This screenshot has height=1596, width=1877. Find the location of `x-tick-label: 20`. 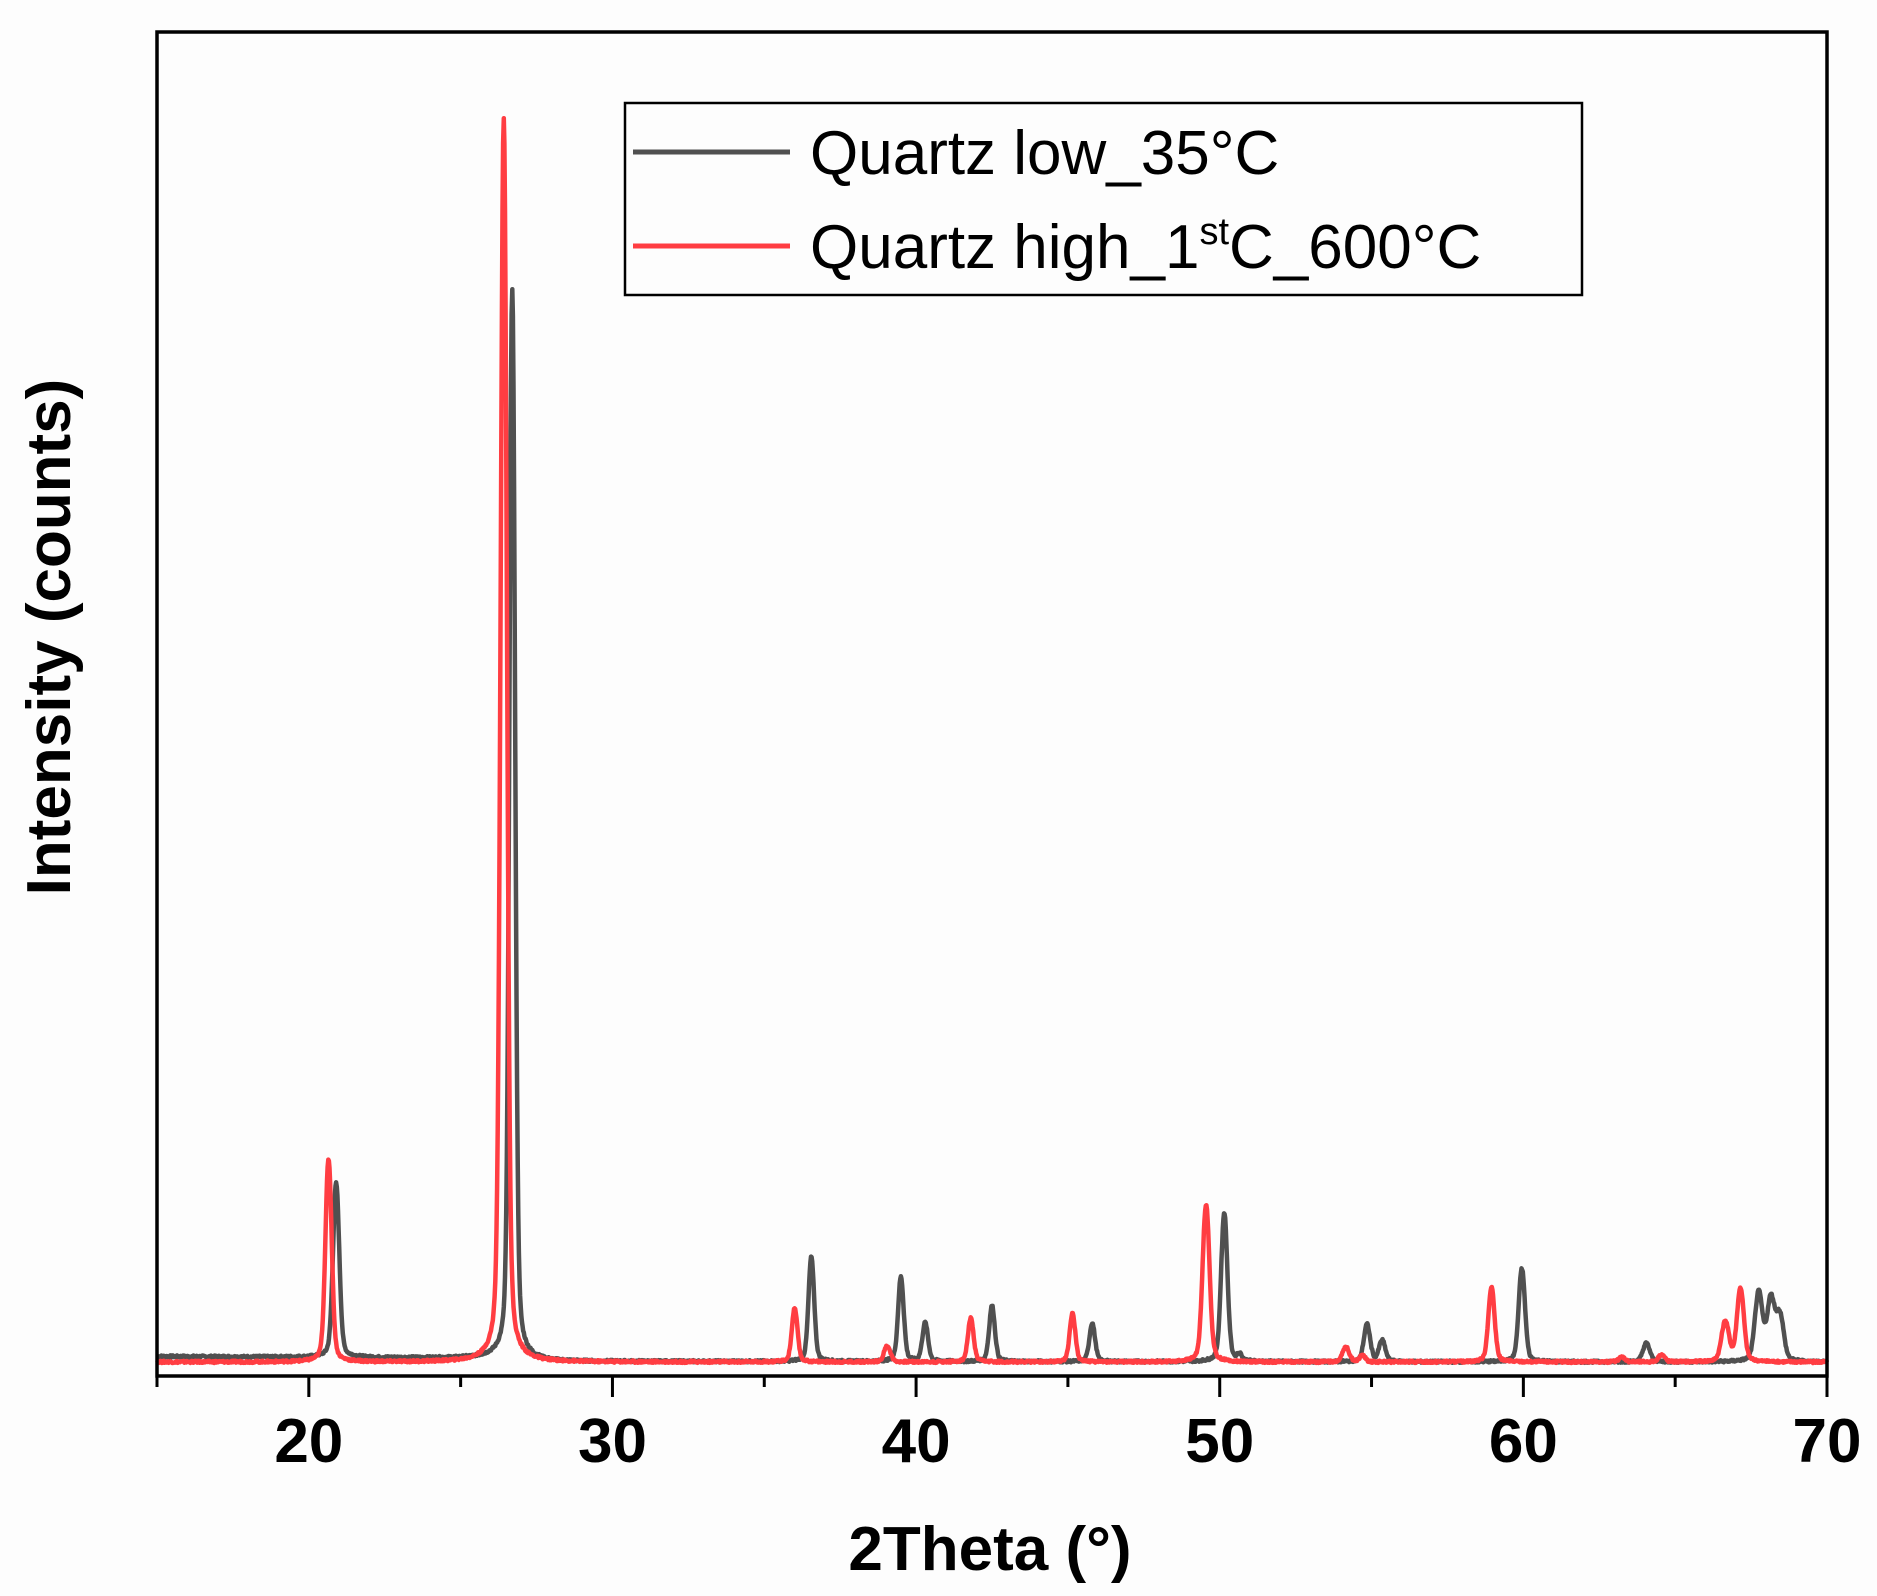

x-tick-label: 20 is located at coordinates (308, 1441).